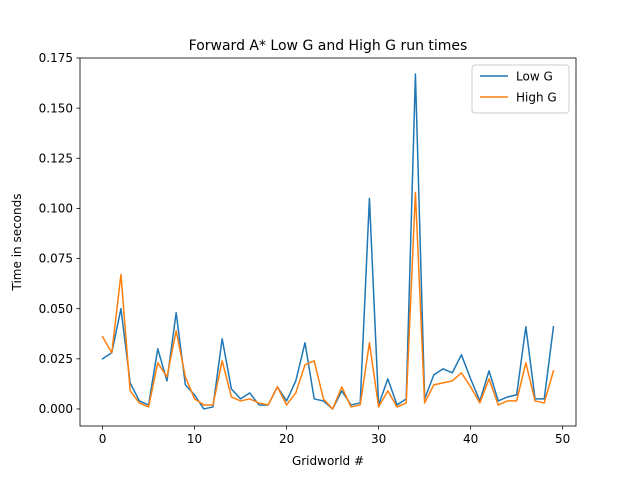  What do you see at coordinates (103, 439) in the screenshot?
I see `x-tick-label: 0` at bounding box center [103, 439].